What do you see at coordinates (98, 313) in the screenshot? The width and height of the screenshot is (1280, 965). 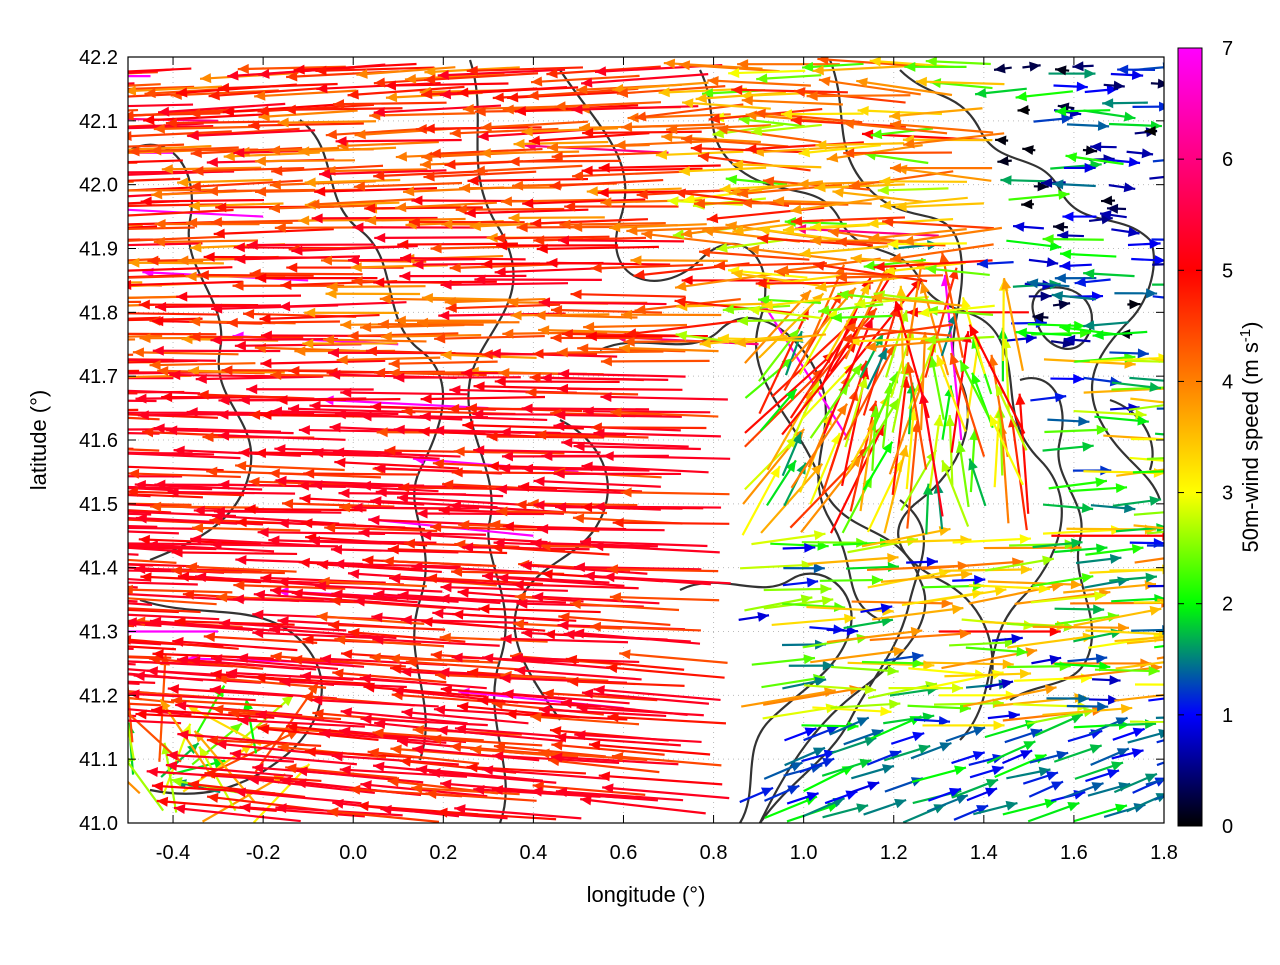 I see `y-tick-label: 41.8` at bounding box center [98, 313].